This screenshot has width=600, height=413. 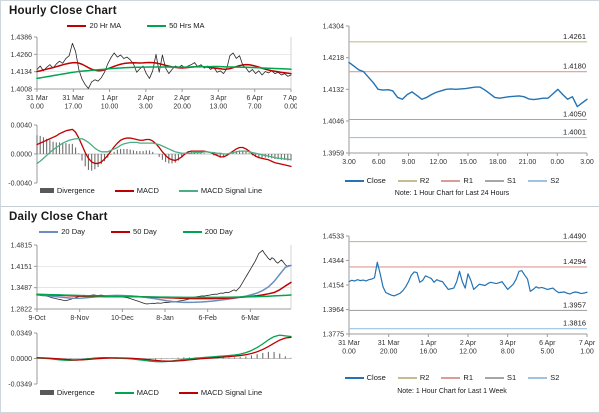 I want to click on legend-item-50-hrs-ma: 50 Hrs MA, so click(x=176, y=25).